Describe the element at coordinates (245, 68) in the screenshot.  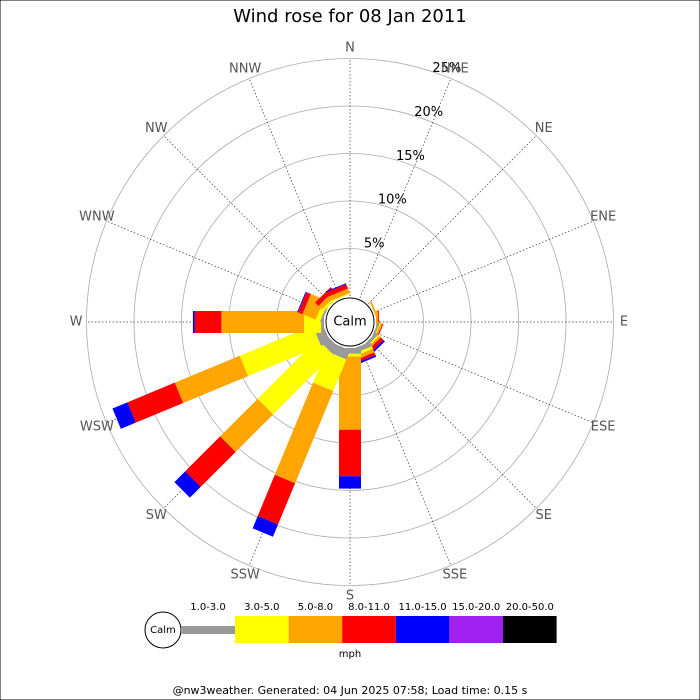
I see `direction-label: NNW` at that location.